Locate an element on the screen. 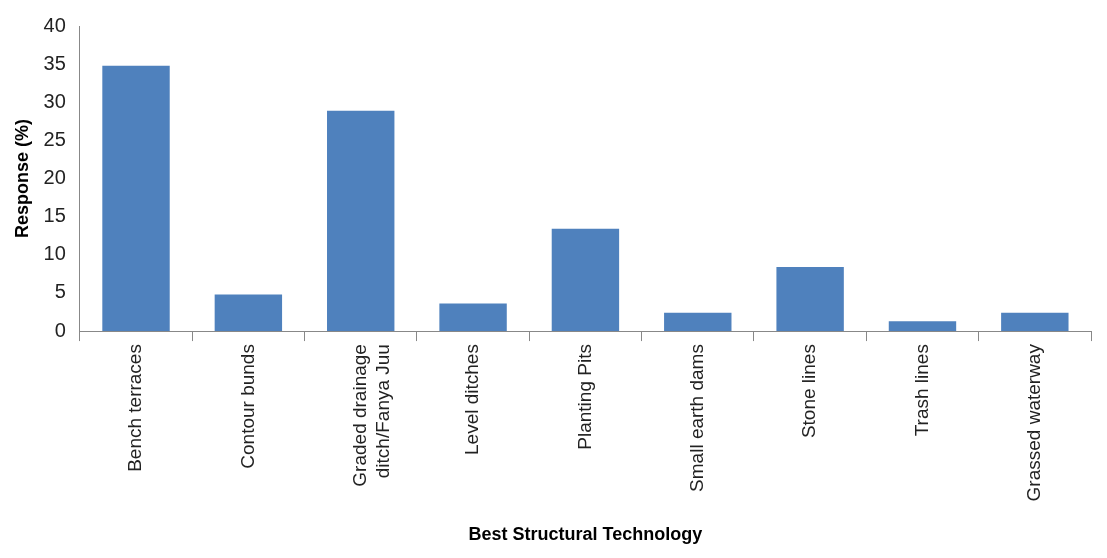 This screenshot has width=1107, height=558. y-axis-title: Response (%) is located at coordinates (21, 179).